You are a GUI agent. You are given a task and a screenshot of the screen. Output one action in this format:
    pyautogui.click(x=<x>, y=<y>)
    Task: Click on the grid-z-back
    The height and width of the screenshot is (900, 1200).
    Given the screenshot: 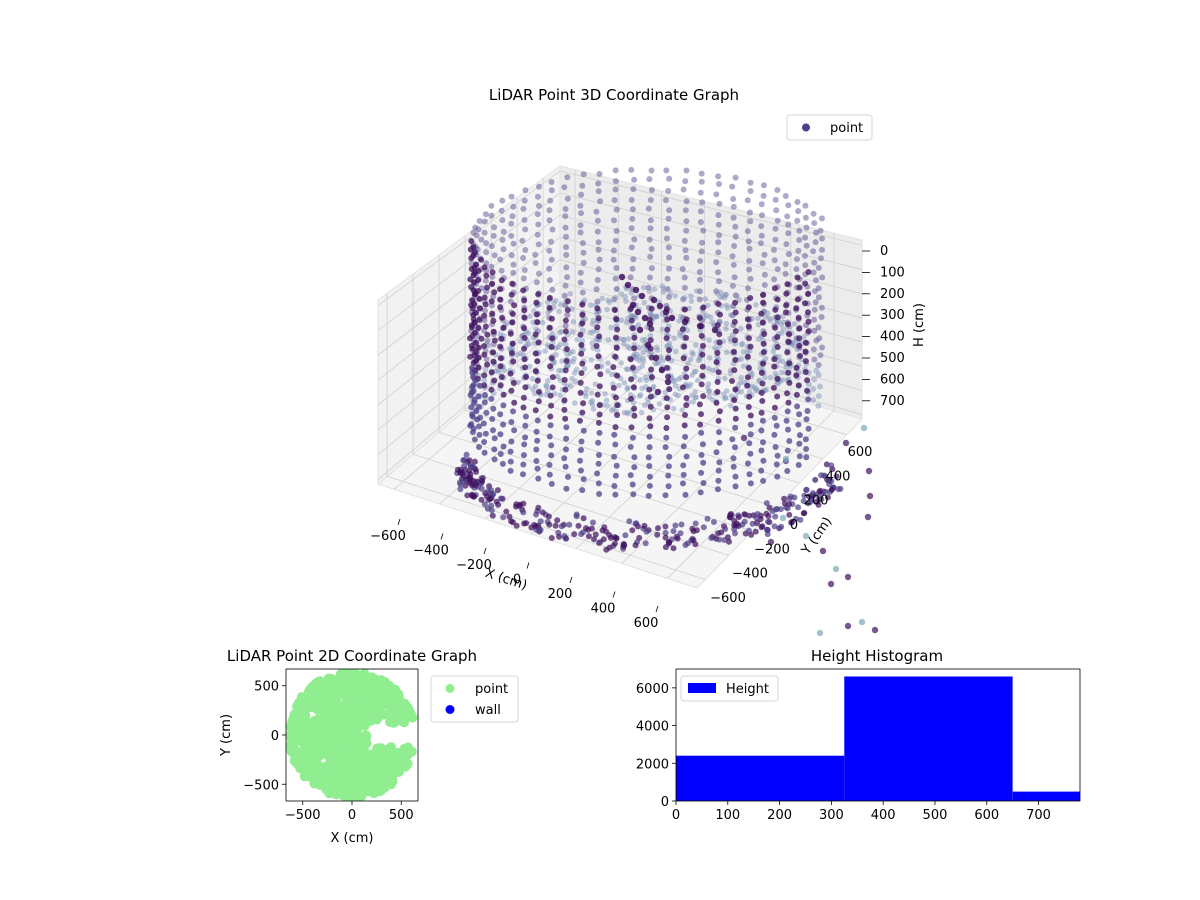 What is the action you would take?
    pyautogui.click(x=711, y=231)
    